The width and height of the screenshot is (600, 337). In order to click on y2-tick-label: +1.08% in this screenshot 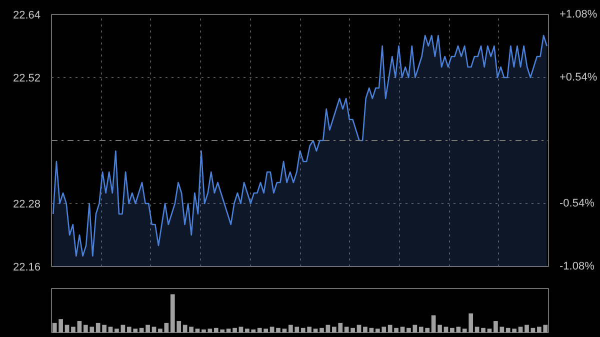, I will do `click(579, 14)`.